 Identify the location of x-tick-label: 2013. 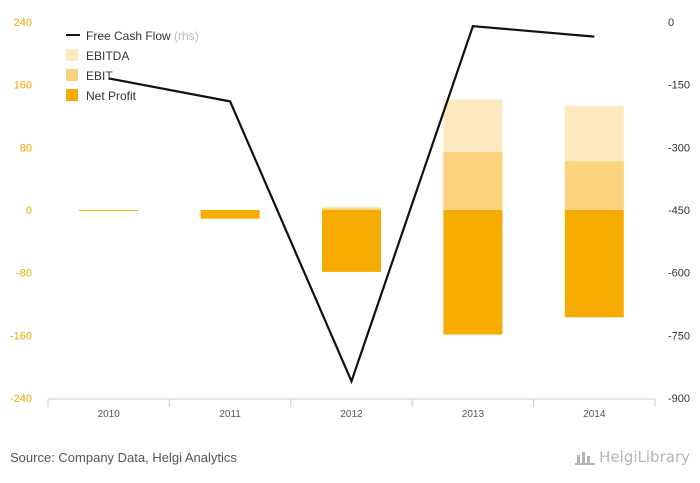
(473, 414).